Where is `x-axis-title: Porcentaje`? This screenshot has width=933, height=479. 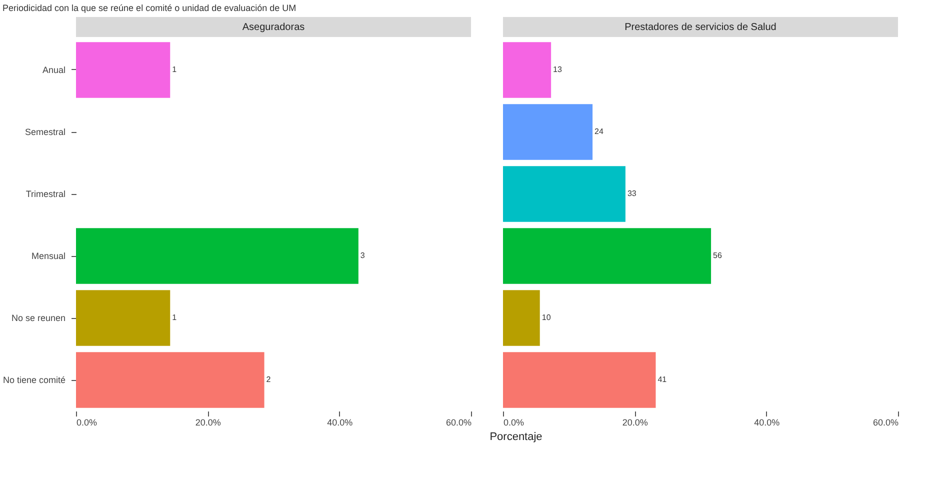 x-axis-title: Porcentaje is located at coordinates (516, 437).